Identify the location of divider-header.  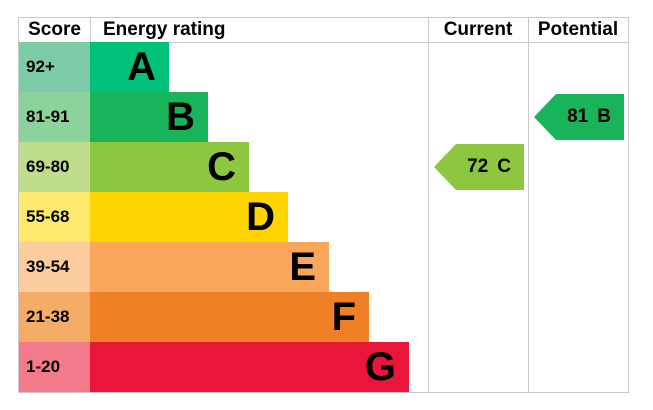
(323, 42).